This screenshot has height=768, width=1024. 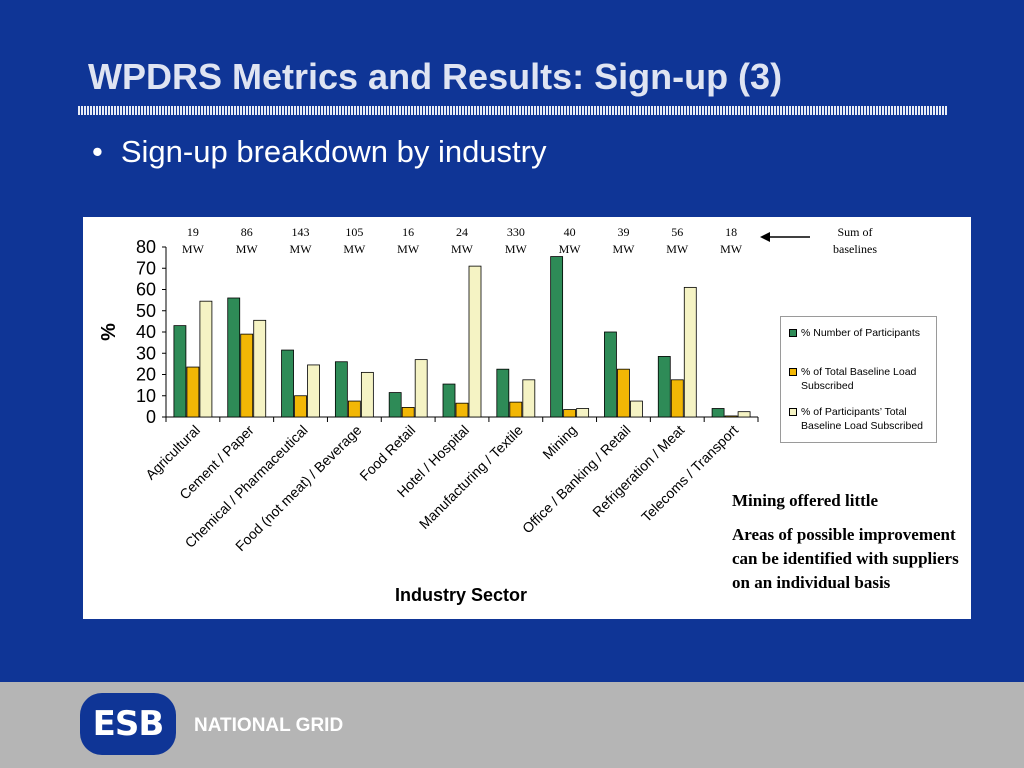 What do you see at coordinates (247, 232) in the screenshot?
I see `baseline-mw-value: 86` at bounding box center [247, 232].